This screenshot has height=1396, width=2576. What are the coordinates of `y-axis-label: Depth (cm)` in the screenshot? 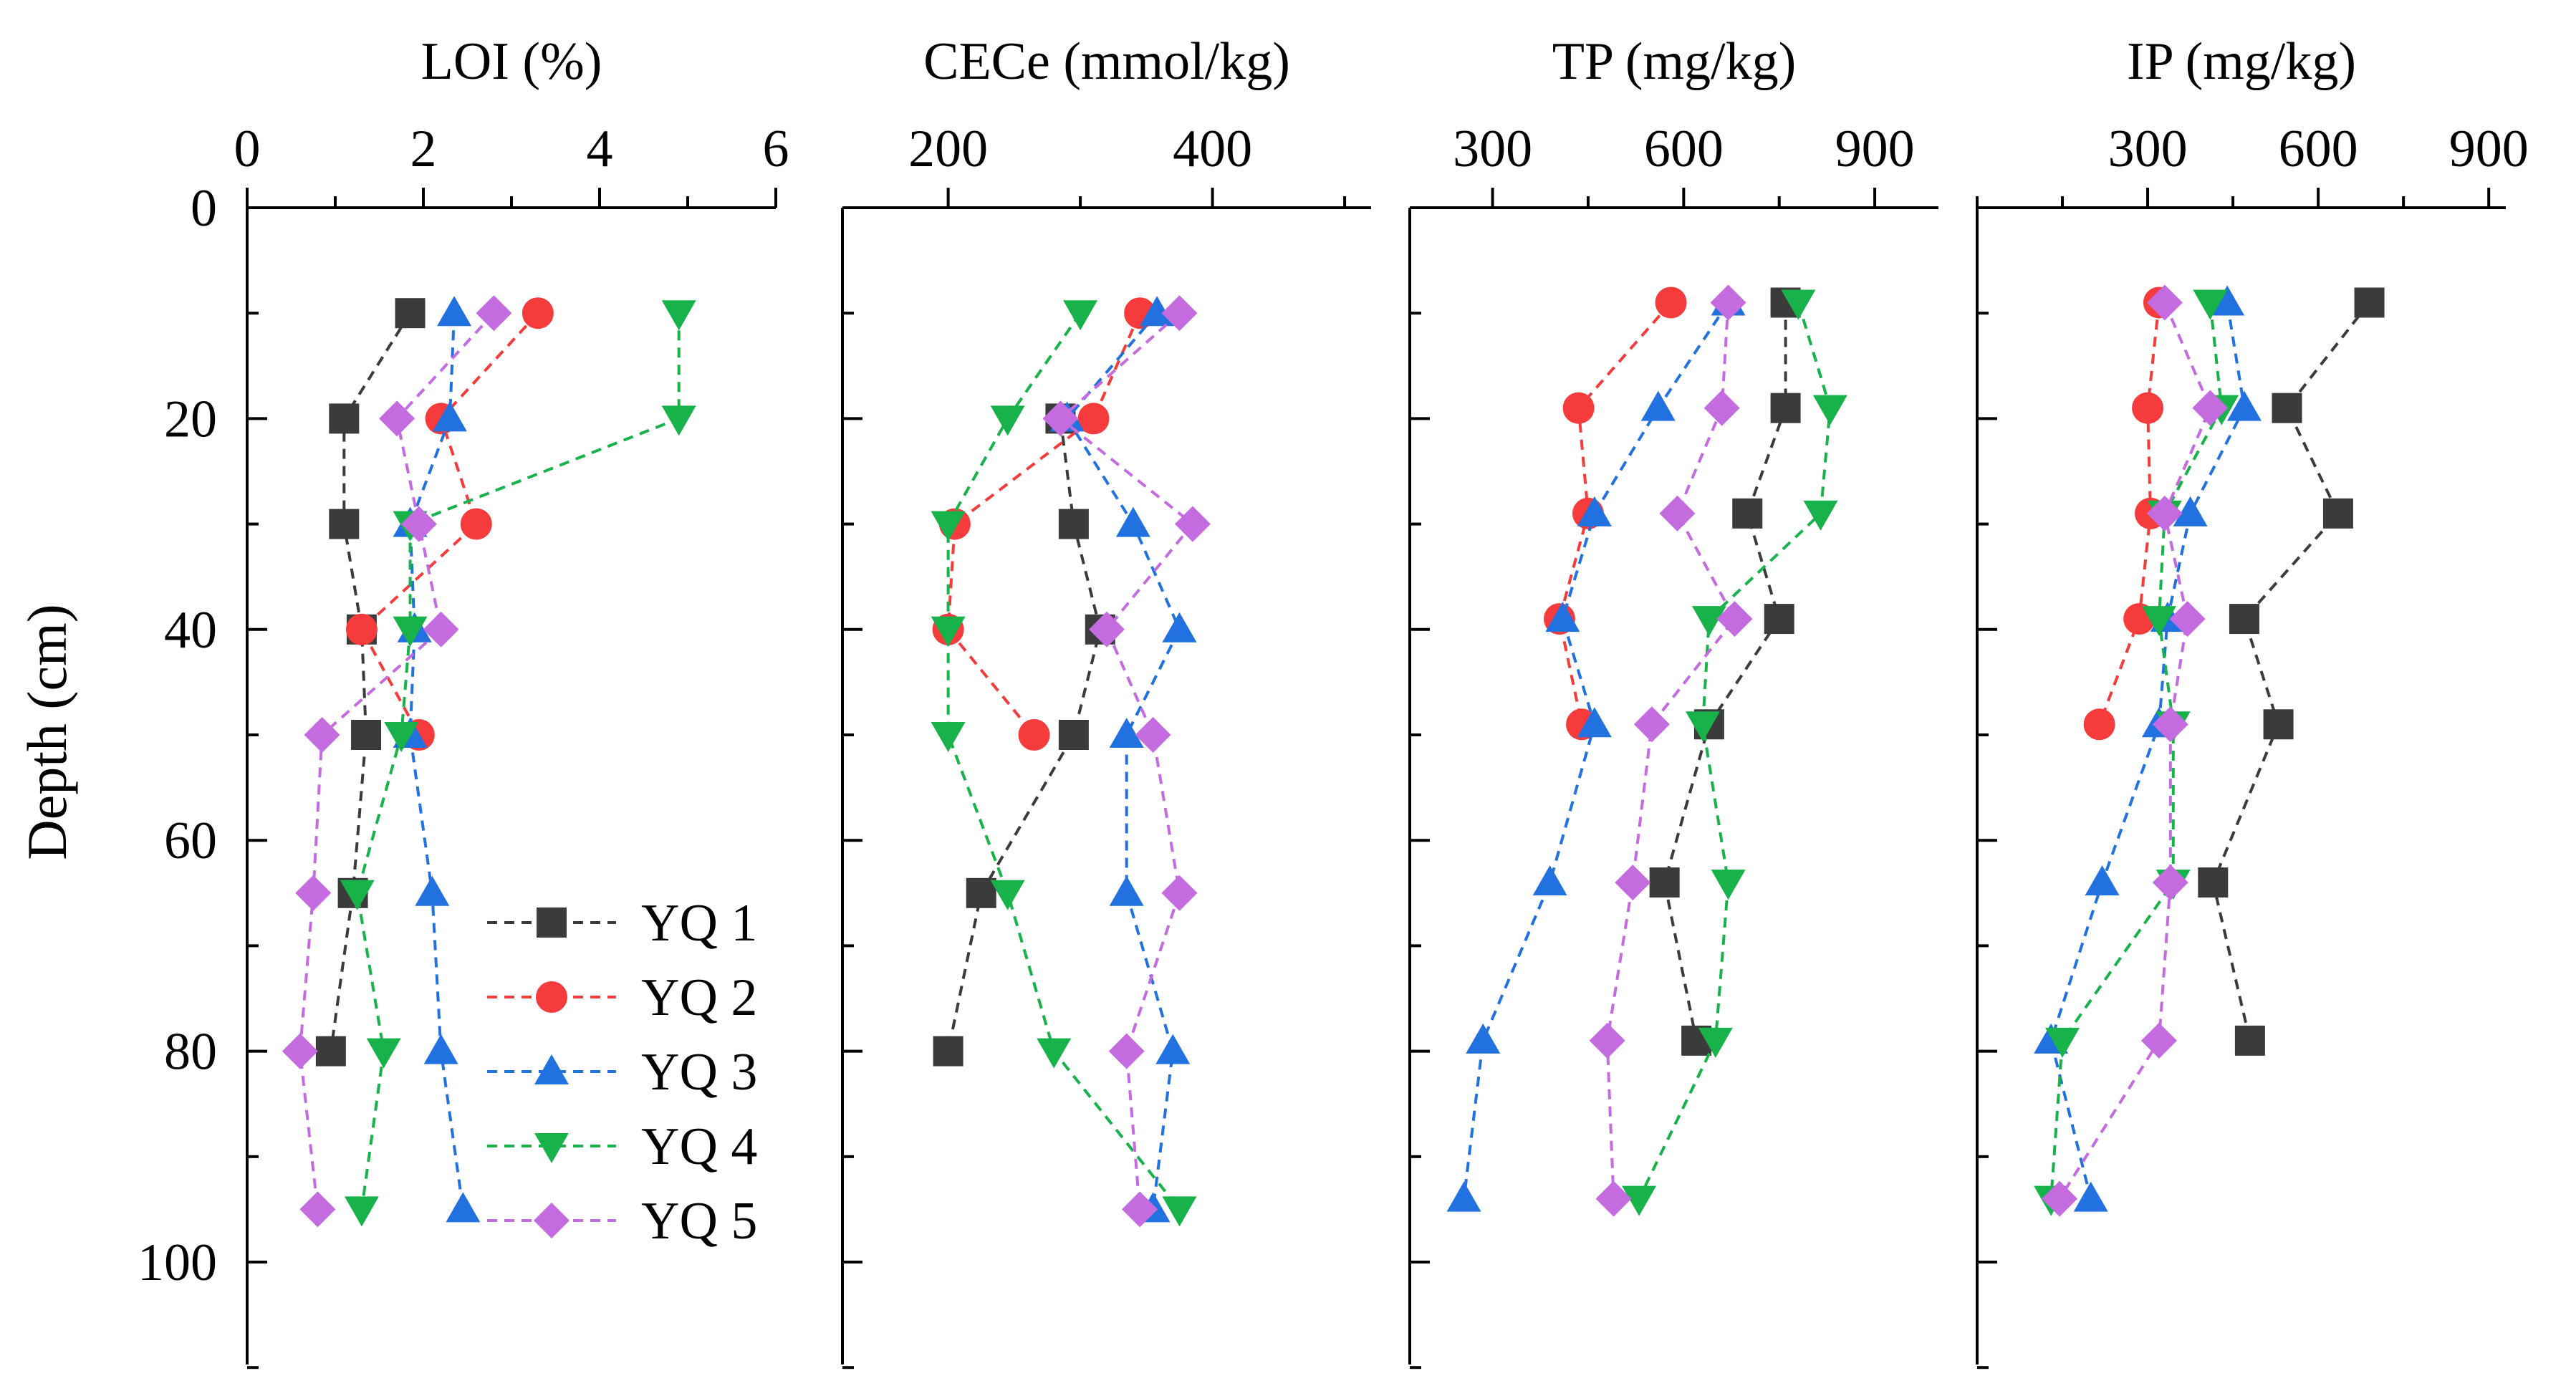 It's located at (47, 732).